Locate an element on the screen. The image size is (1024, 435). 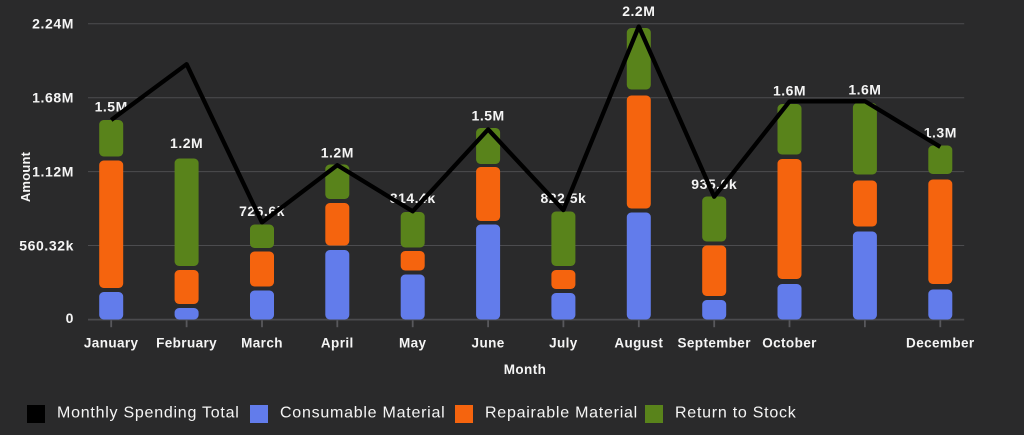
svg-text: Consumable Material is located at coordinates (362, 413).